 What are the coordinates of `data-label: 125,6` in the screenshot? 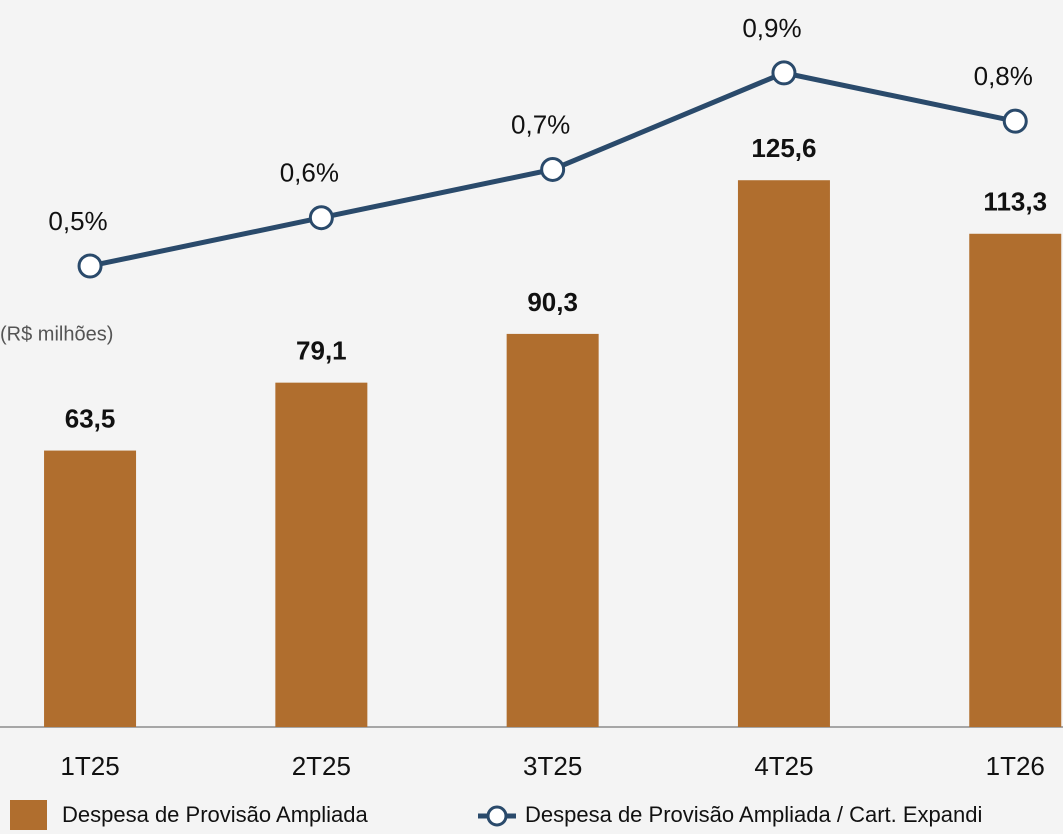 It's located at (783, 148).